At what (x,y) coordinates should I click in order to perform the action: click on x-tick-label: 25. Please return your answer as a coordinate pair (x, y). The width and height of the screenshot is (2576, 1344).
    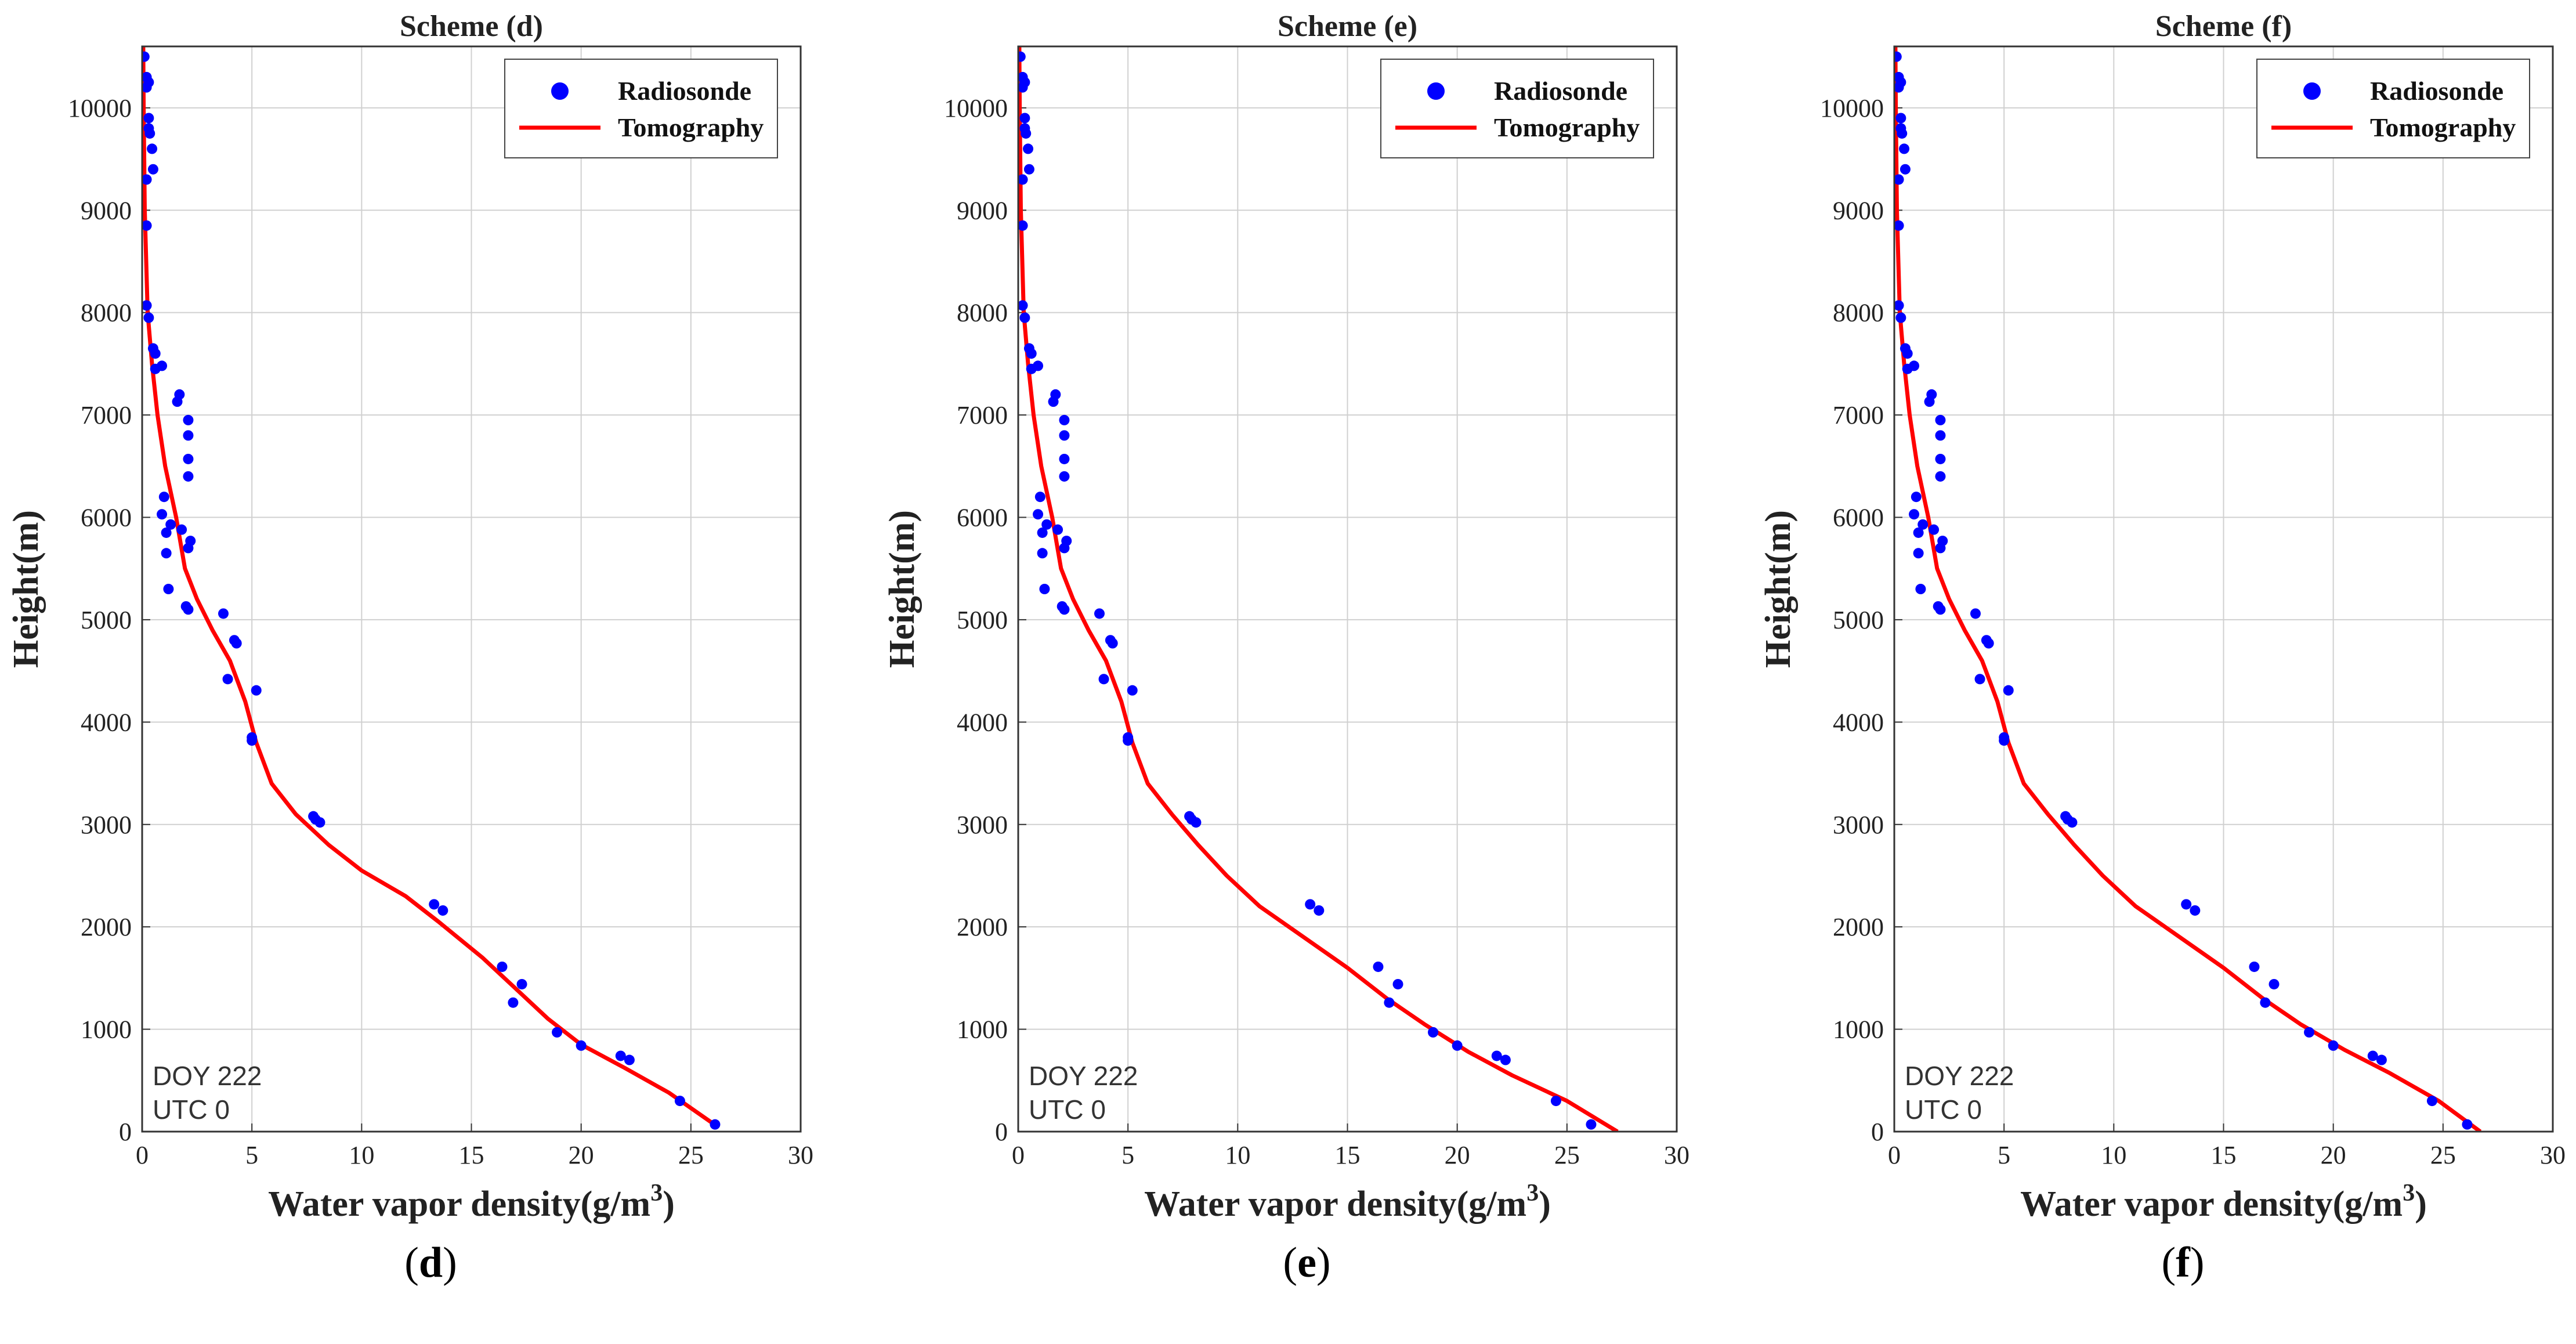
    Looking at the image, I should click on (1567, 1155).